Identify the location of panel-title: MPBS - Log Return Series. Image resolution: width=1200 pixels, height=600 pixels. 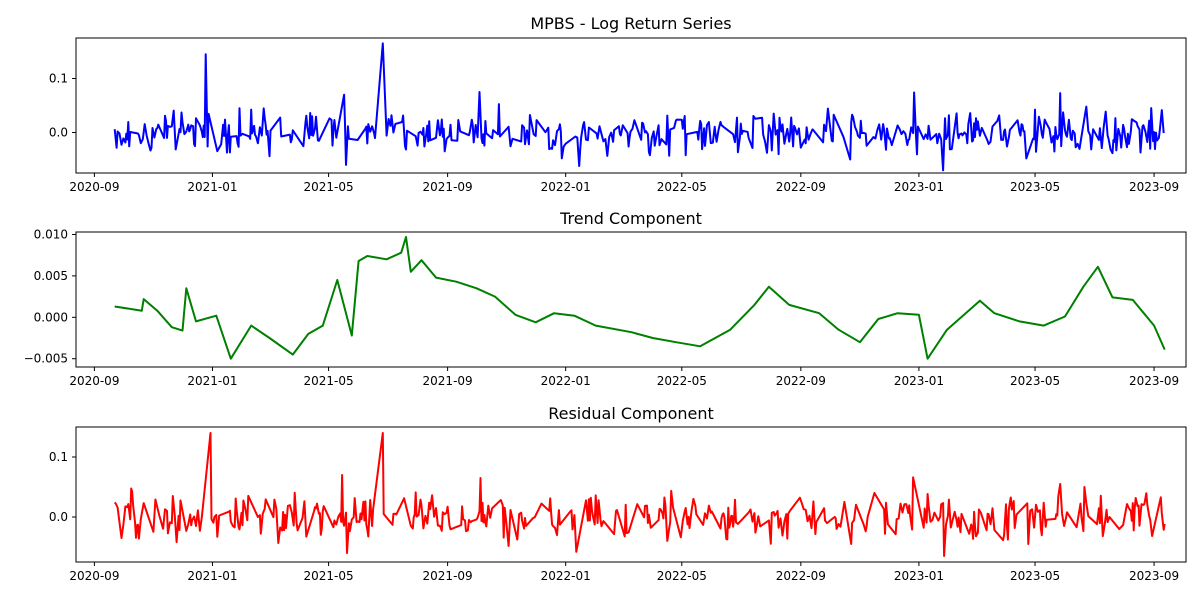
(630, 23).